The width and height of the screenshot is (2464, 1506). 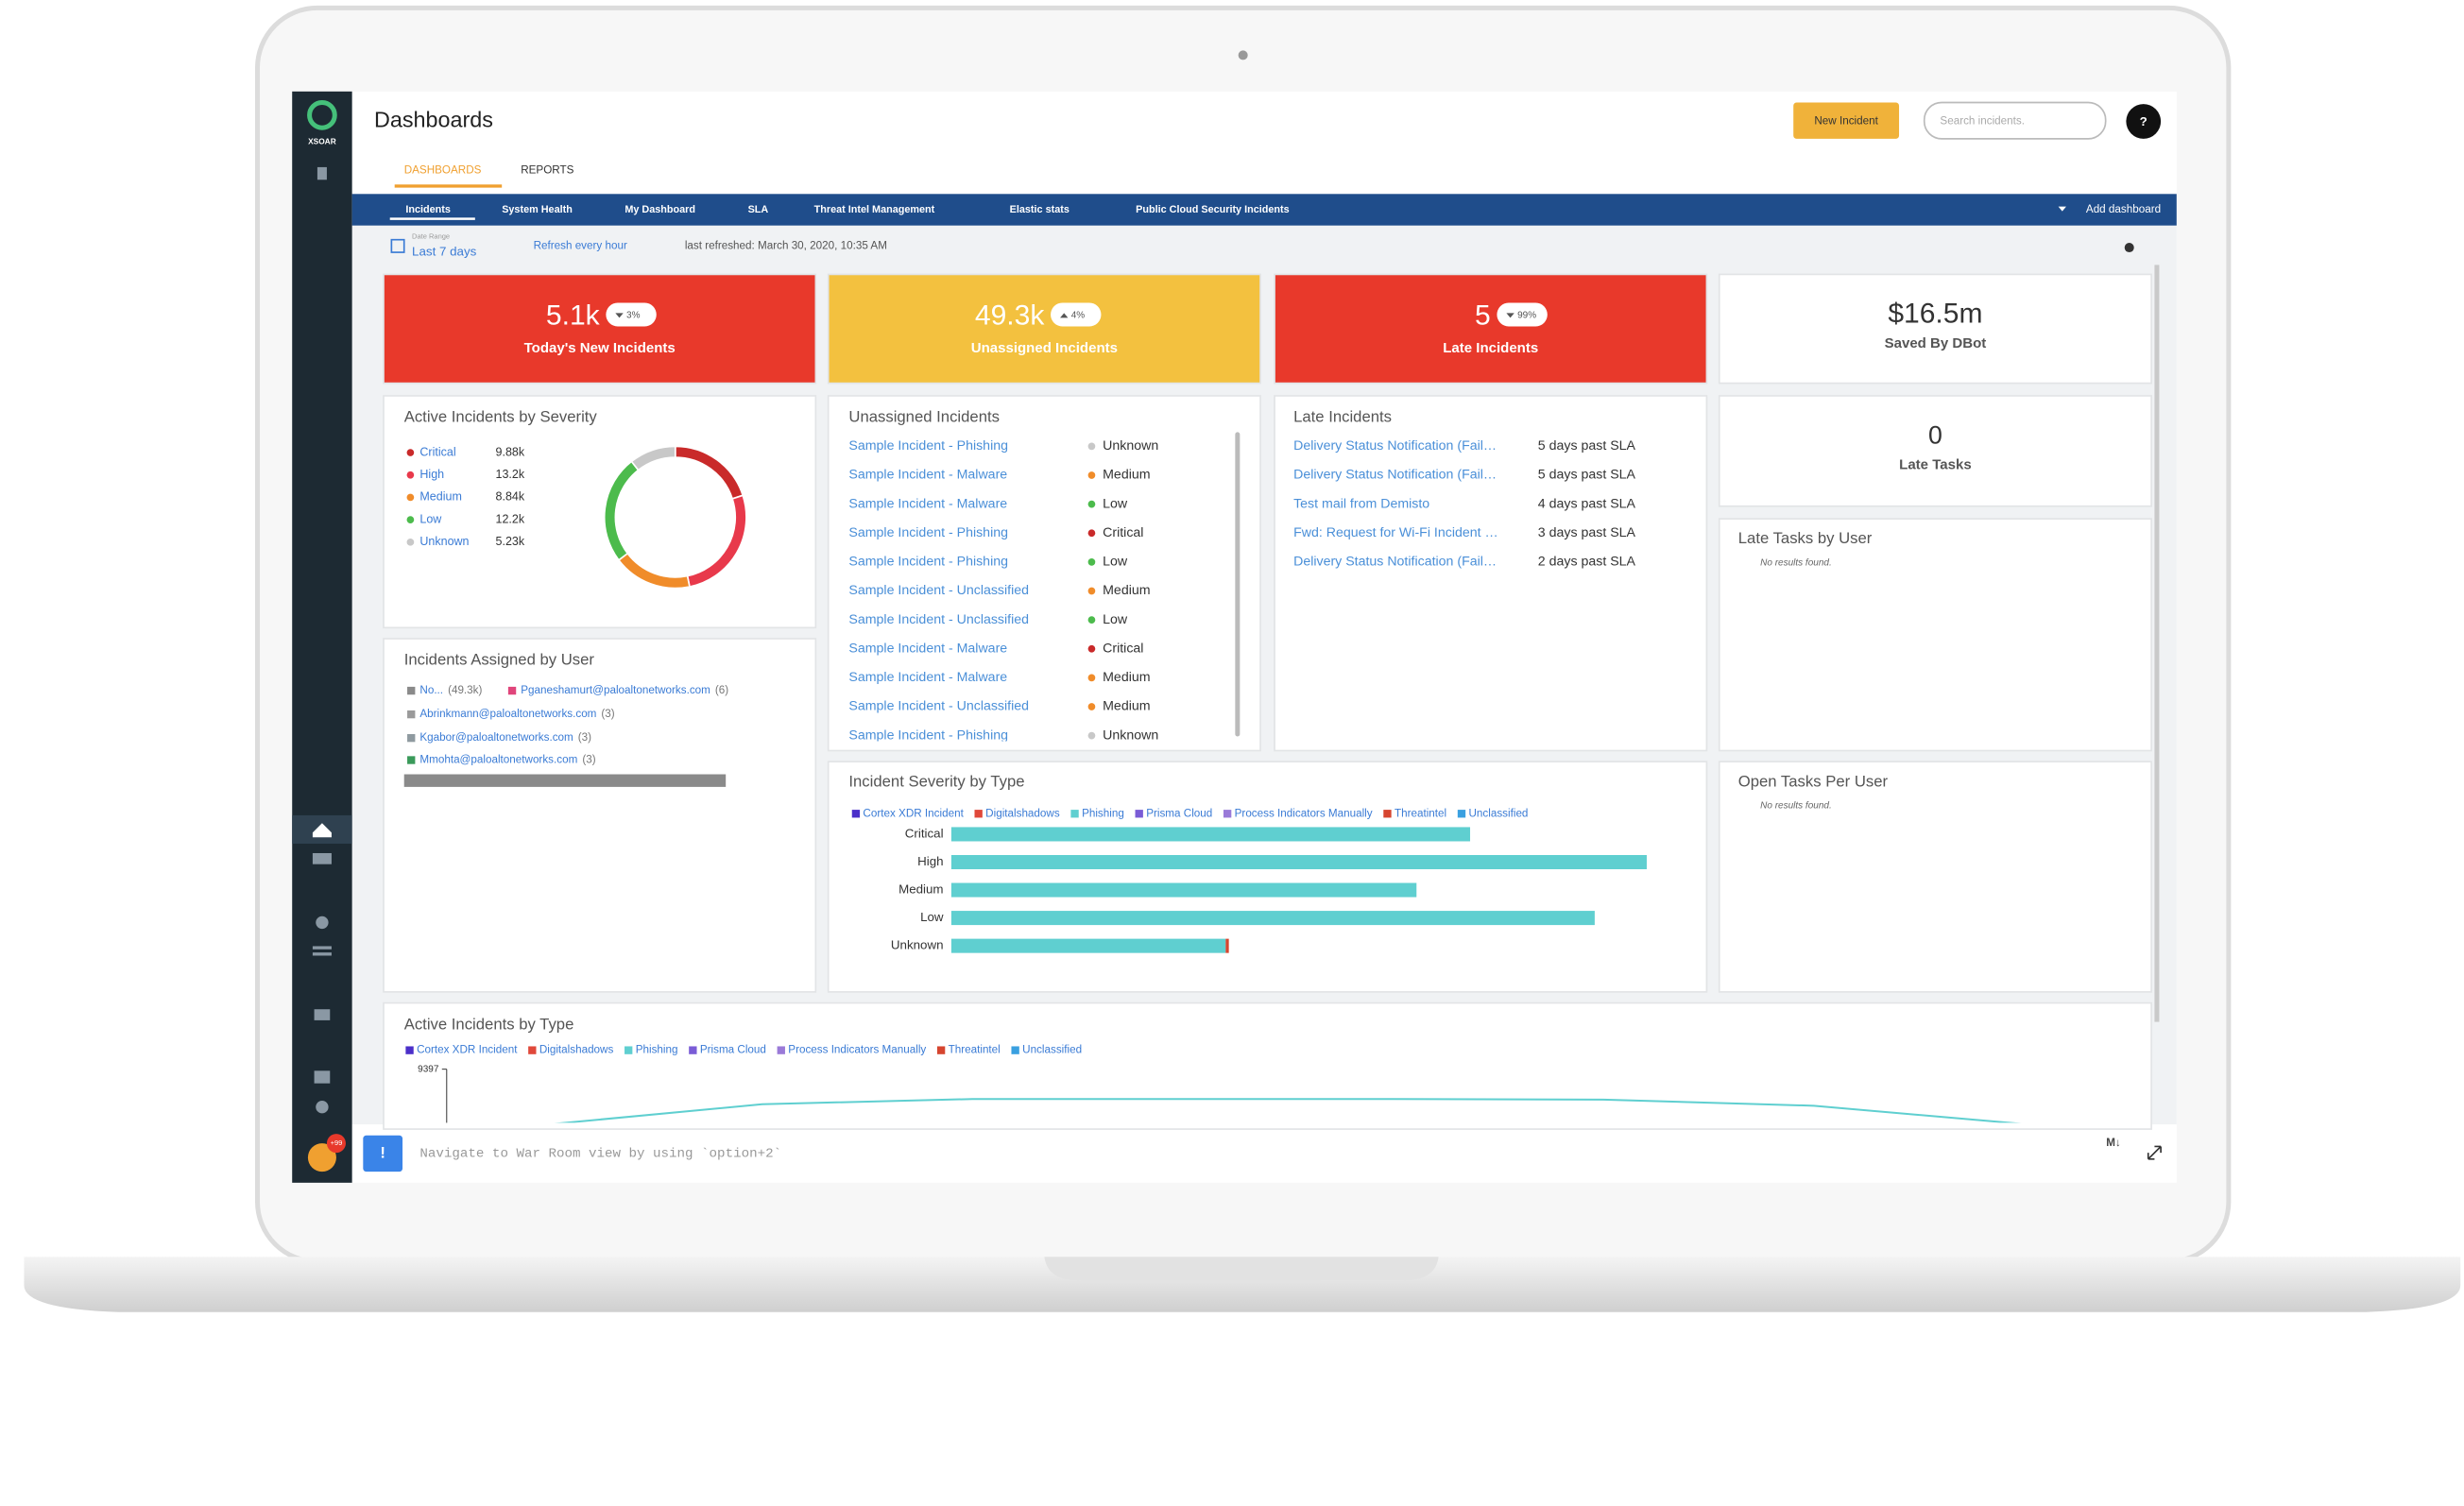 What do you see at coordinates (1490, 348) in the screenshot?
I see `stat-label: Late Incidents` at bounding box center [1490, 348].